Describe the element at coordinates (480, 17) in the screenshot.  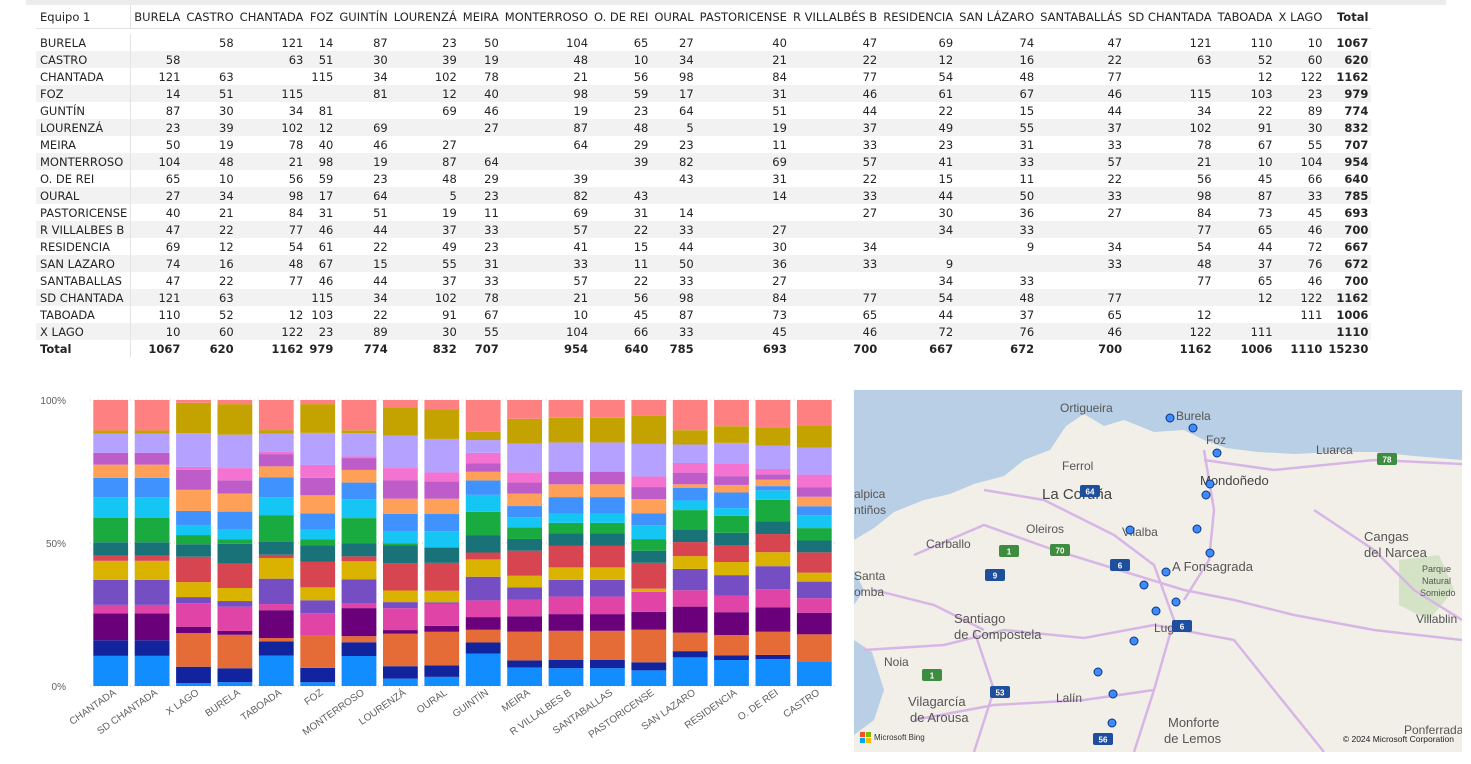
I see `matrix-column-header: MEIRA` at that location.